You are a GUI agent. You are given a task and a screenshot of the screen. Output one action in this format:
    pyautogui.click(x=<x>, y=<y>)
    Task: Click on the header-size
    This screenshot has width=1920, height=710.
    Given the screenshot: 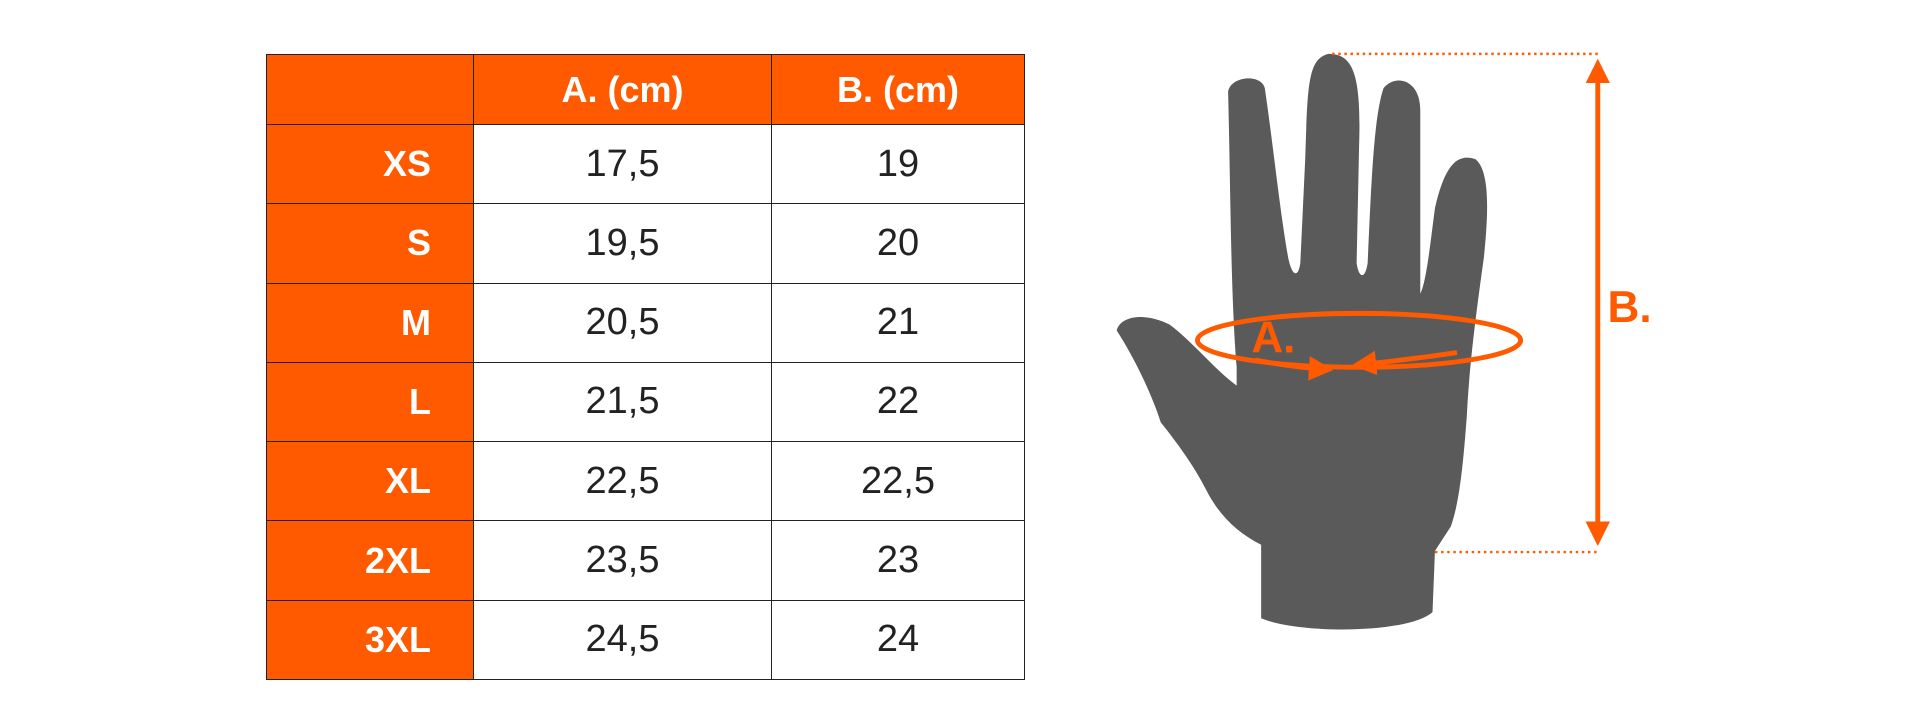 What is the action you would take?
    pyautogui.click(x=370, y=89)
    